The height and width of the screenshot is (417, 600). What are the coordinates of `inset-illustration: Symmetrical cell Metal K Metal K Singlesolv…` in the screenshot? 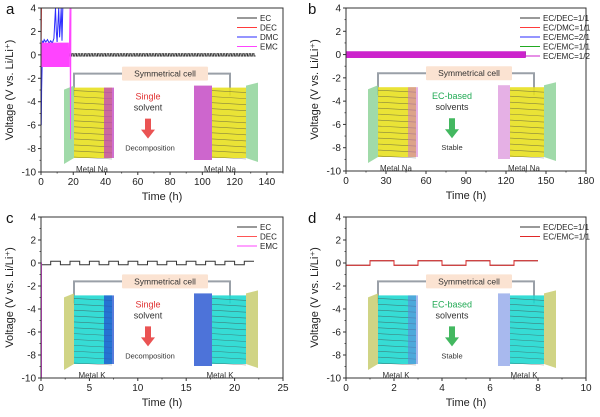 It's located at (161, 327).